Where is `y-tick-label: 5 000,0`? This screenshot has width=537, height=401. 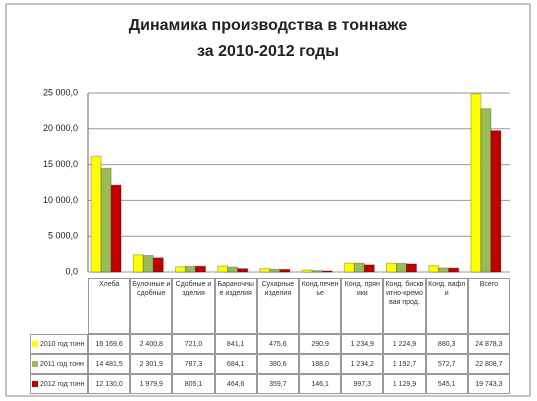
y-tick-label: 5 000,0 is located at coordinates (63, 236).